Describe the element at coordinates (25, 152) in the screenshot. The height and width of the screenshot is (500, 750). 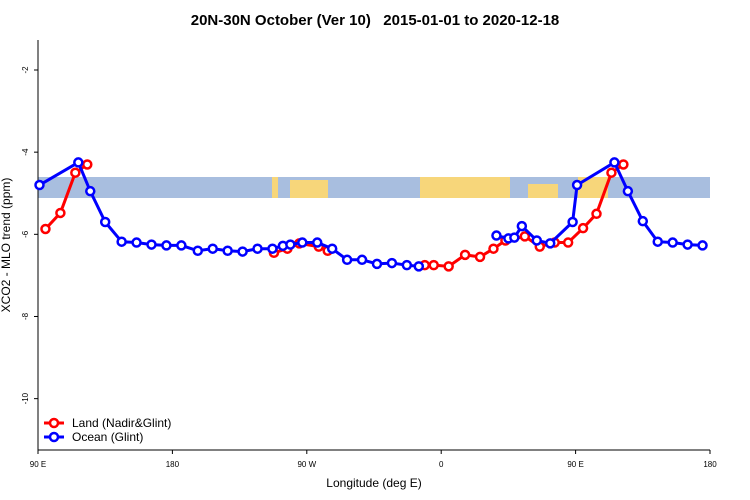
I see `y-tick-label: -4` at that location.